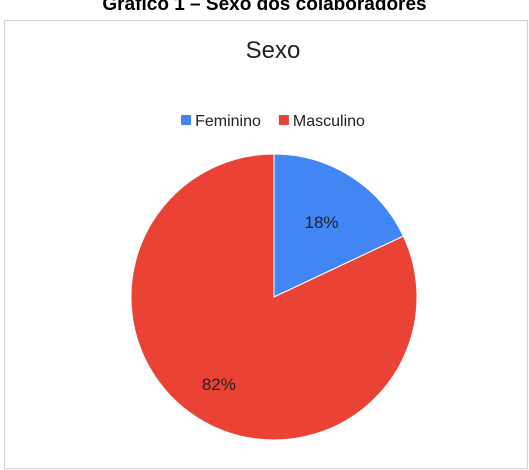 The width and height of the screenshot is (529, 470). I want to click on data-labels: 18% 82%, so click(270, 303).